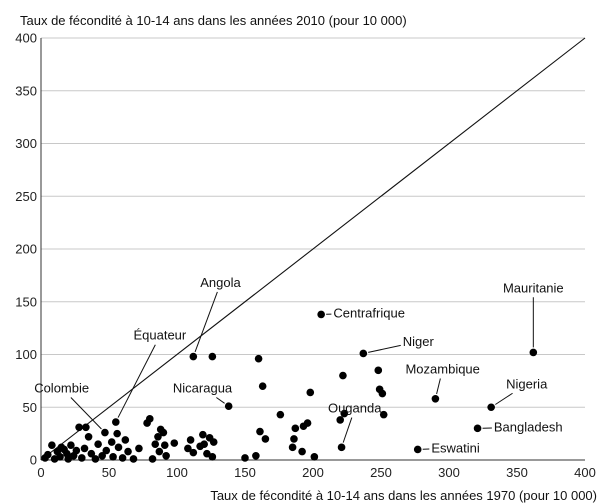 This screenshot has height=504, width=599. I want to click on x-tick-label: 400, so click(585, 472).